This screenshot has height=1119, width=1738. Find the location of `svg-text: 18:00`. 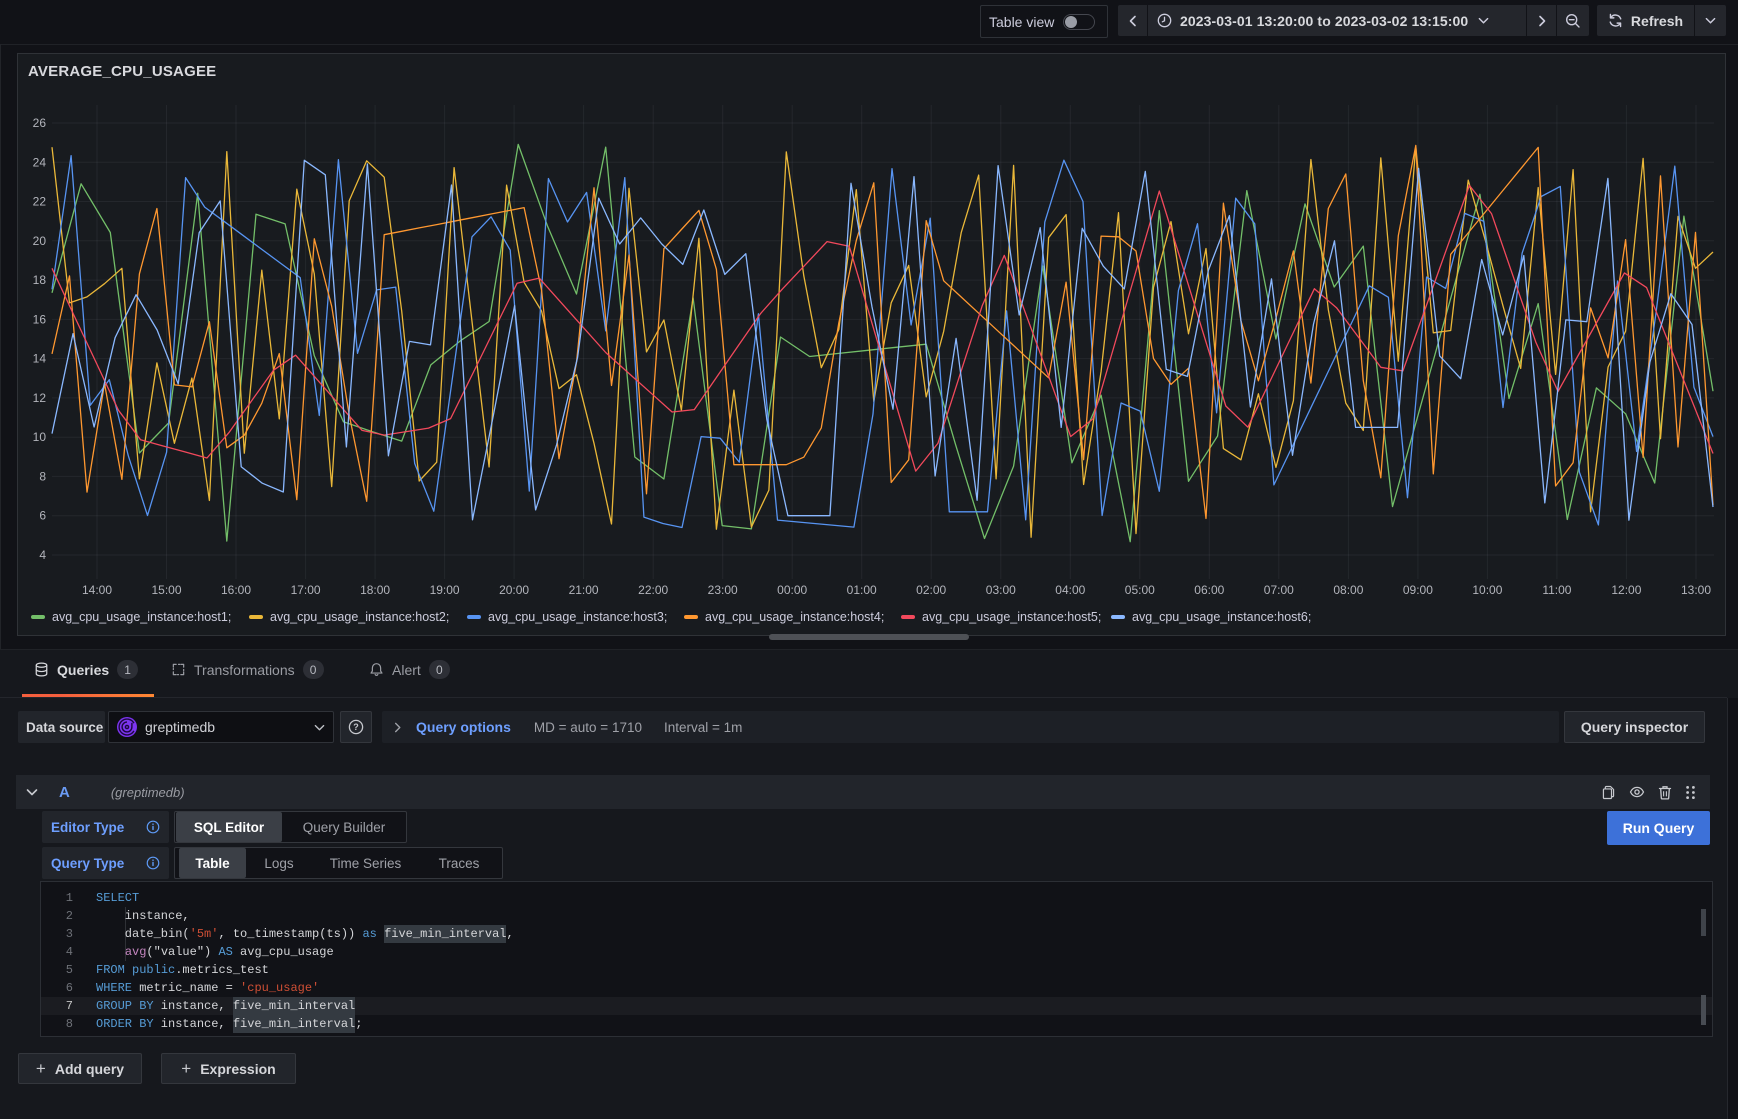

svg-text: 18:00 is located at coordinates (375, 590).